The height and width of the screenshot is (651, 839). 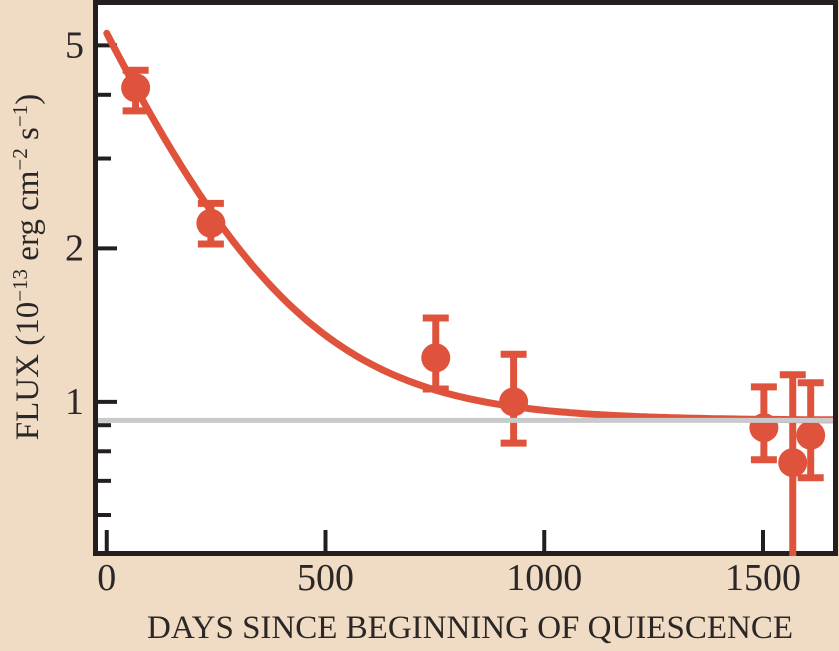 What do you see at coordinates (74, 402) in the screenshot?
I see `y-tick-label: 1` at bounding box center [74, 402].